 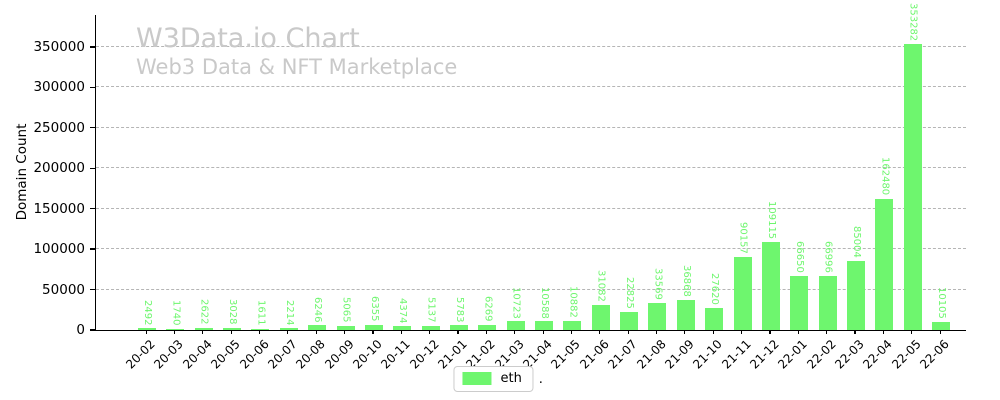 What do you see at coordinates (493, 379) in the screenshot?
I see `legend-box: eth` at bounding box center [493, 379].